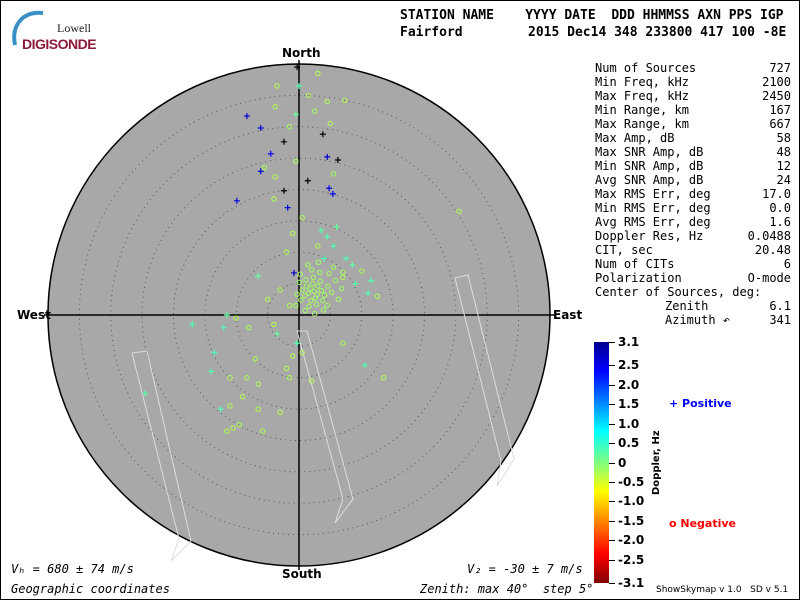 This screenshot has height=600, width=800. What do you see at coordinates (653, 222) in the screenshot?
I see `stat-label: Avg RMS Err, deg` at bounding box center [653, 222].